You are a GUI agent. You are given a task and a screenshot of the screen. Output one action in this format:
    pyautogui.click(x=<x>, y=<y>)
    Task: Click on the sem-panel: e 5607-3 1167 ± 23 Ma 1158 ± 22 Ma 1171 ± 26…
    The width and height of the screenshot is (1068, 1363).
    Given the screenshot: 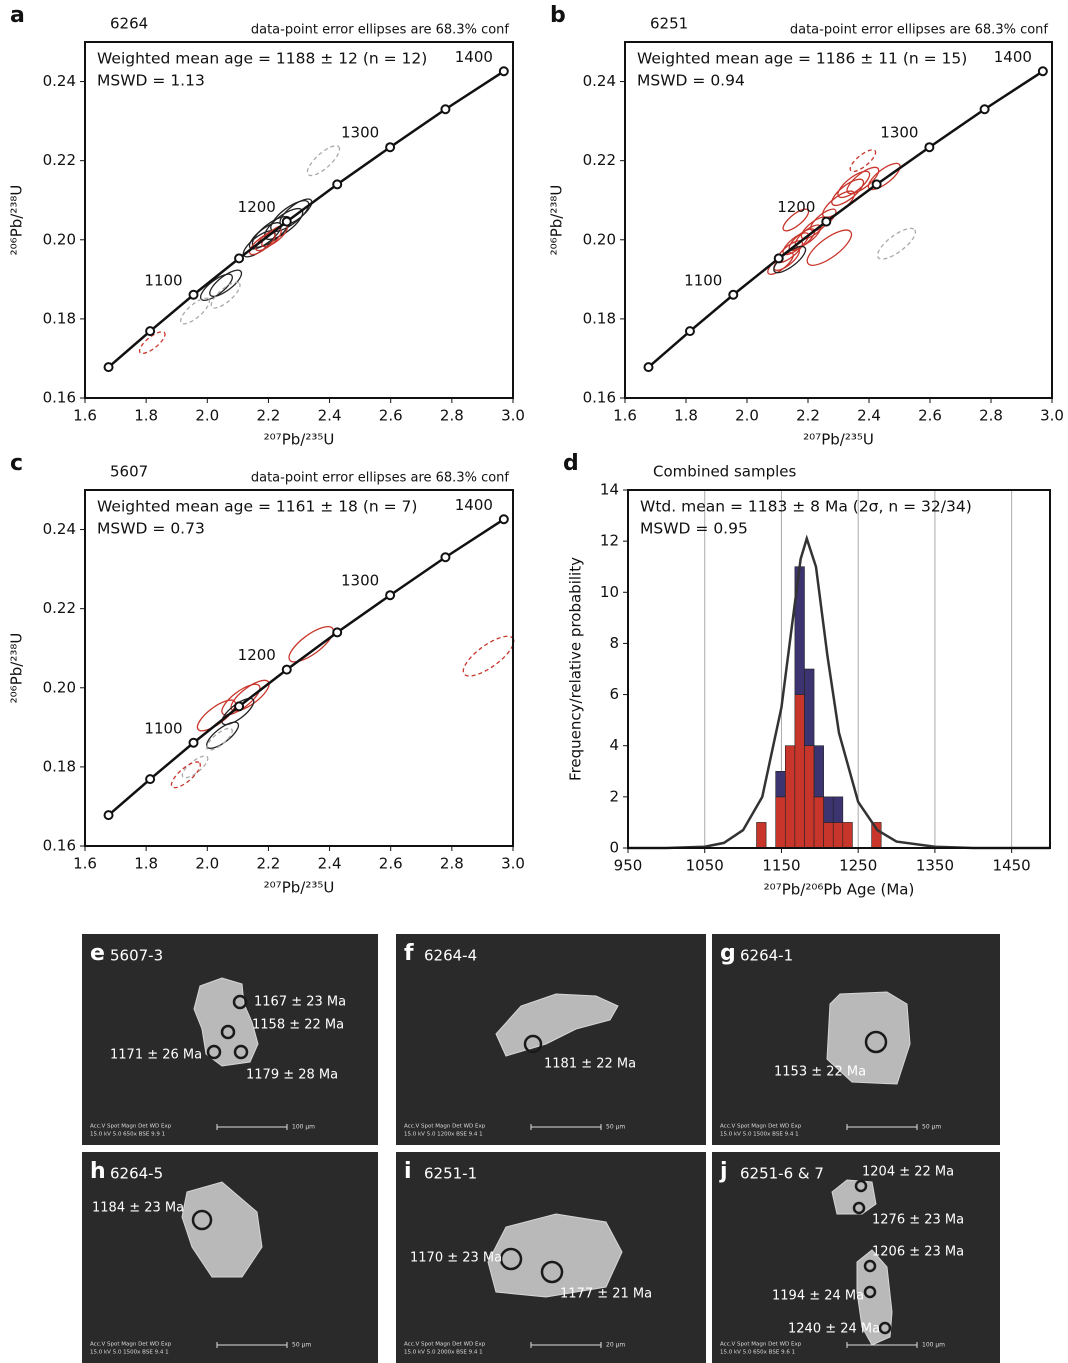 What is the action you would take?
    pyautogui.click(x=230, y=1039)
    